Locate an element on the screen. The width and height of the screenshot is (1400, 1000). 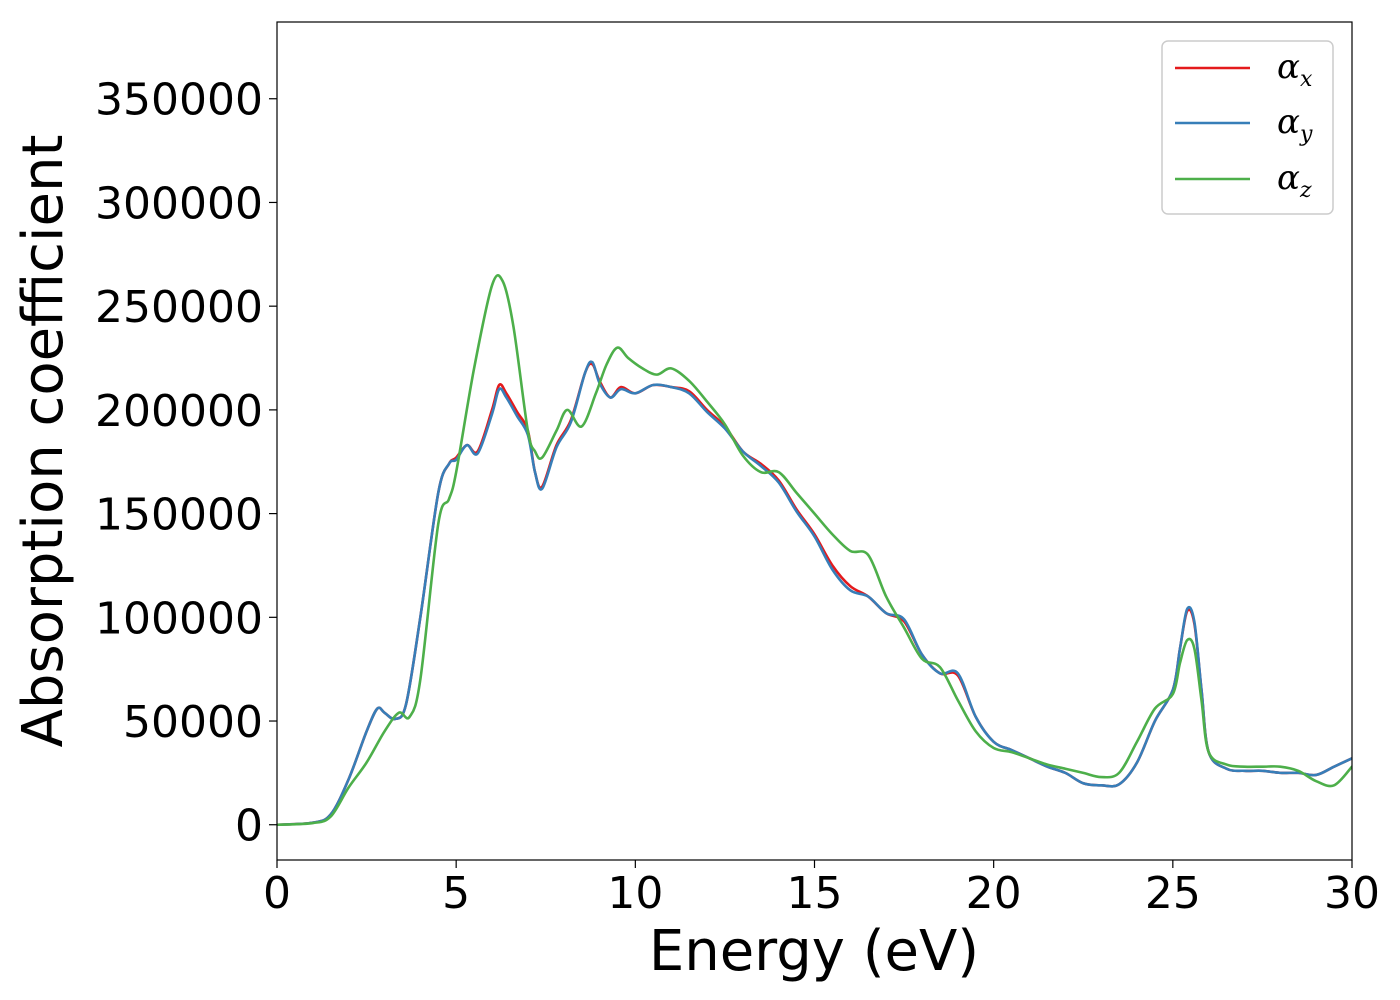
legend-label-subscript: z is located at coordinates (1305, 190).